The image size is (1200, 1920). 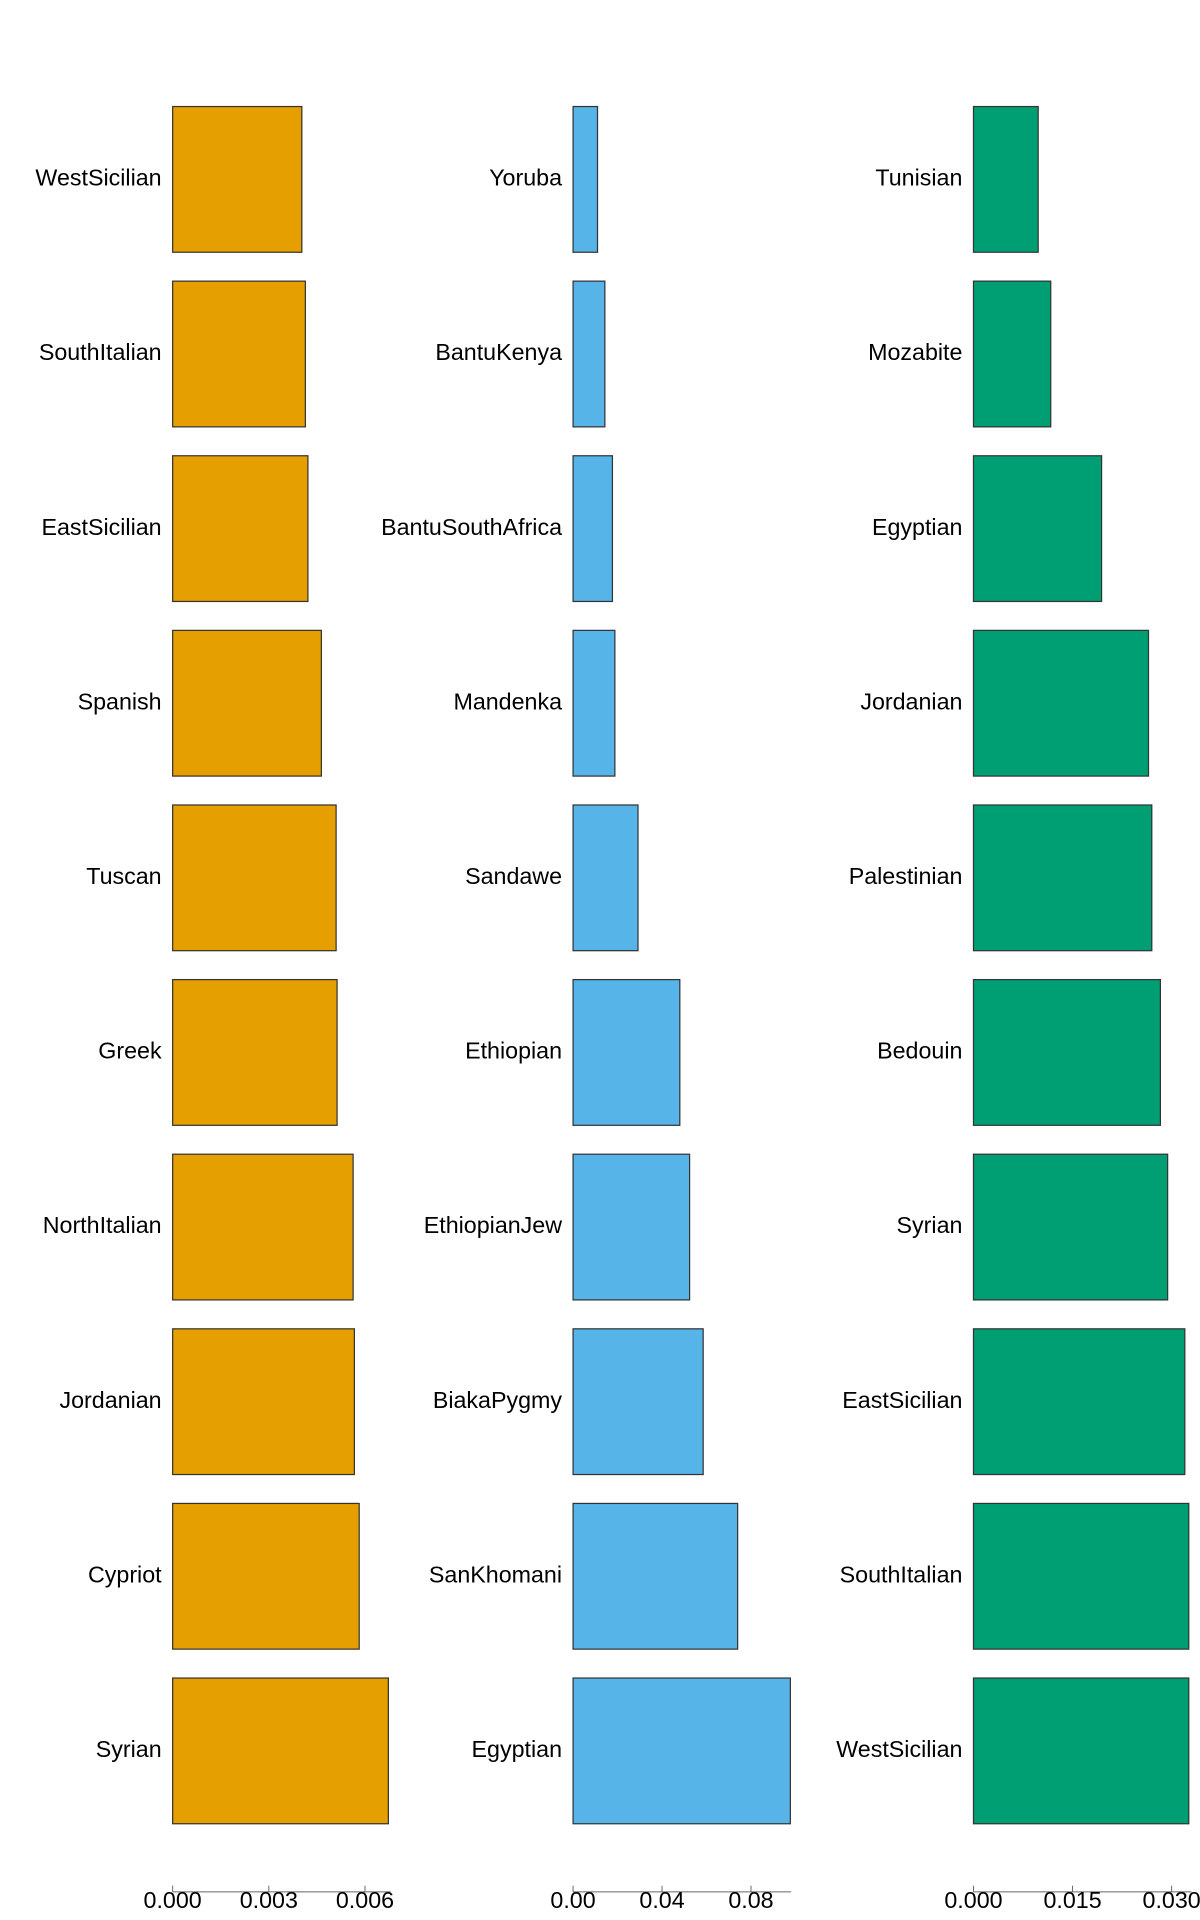 I want to click on category-label: Ethiopian, so click(x=513, y=1051).